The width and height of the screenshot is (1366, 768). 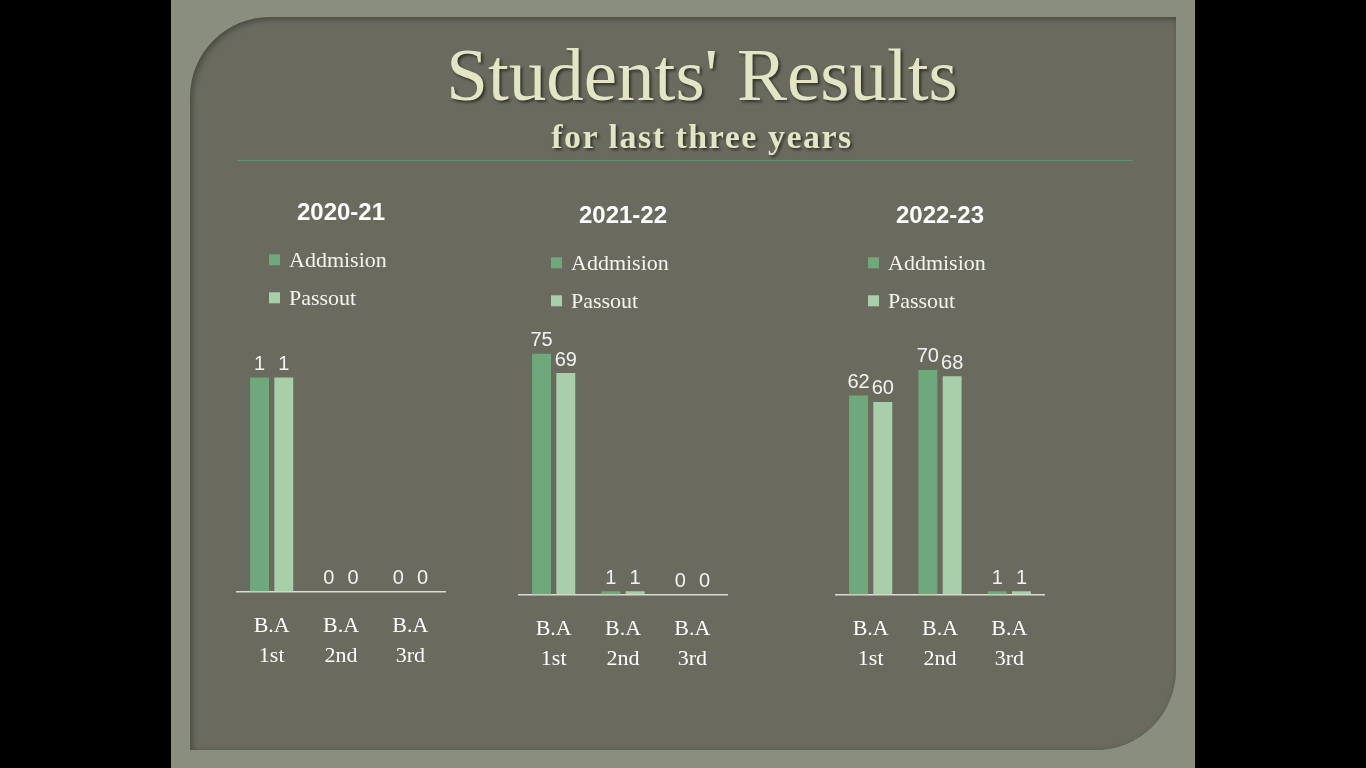 I want to click on chart-title: 2022-23, so click(x=940, y=215).